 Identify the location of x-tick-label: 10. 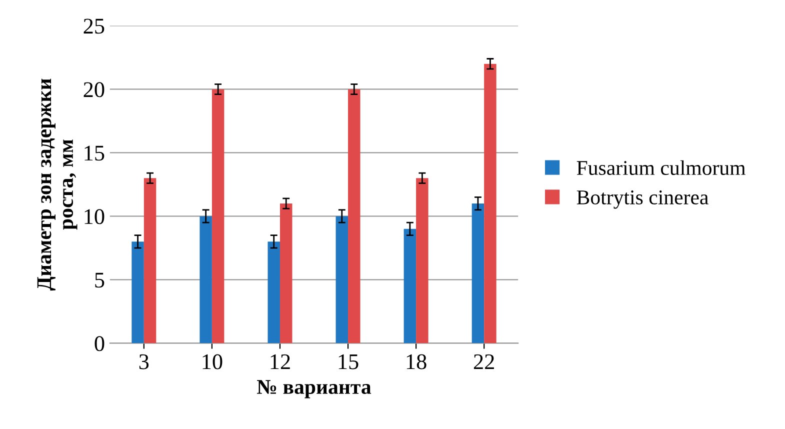
(212, 362).